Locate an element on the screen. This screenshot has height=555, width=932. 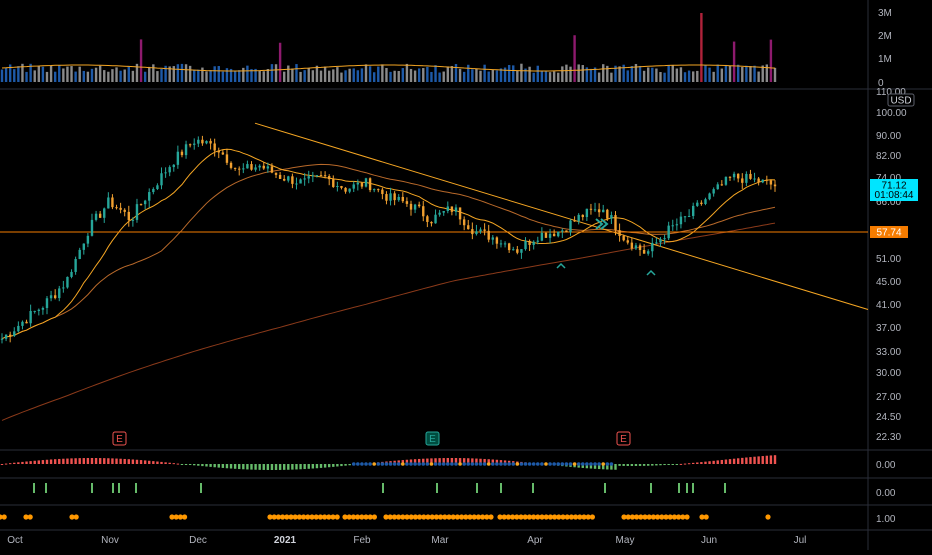
earnings-marker-1: E is located at coordinates (119, 438).